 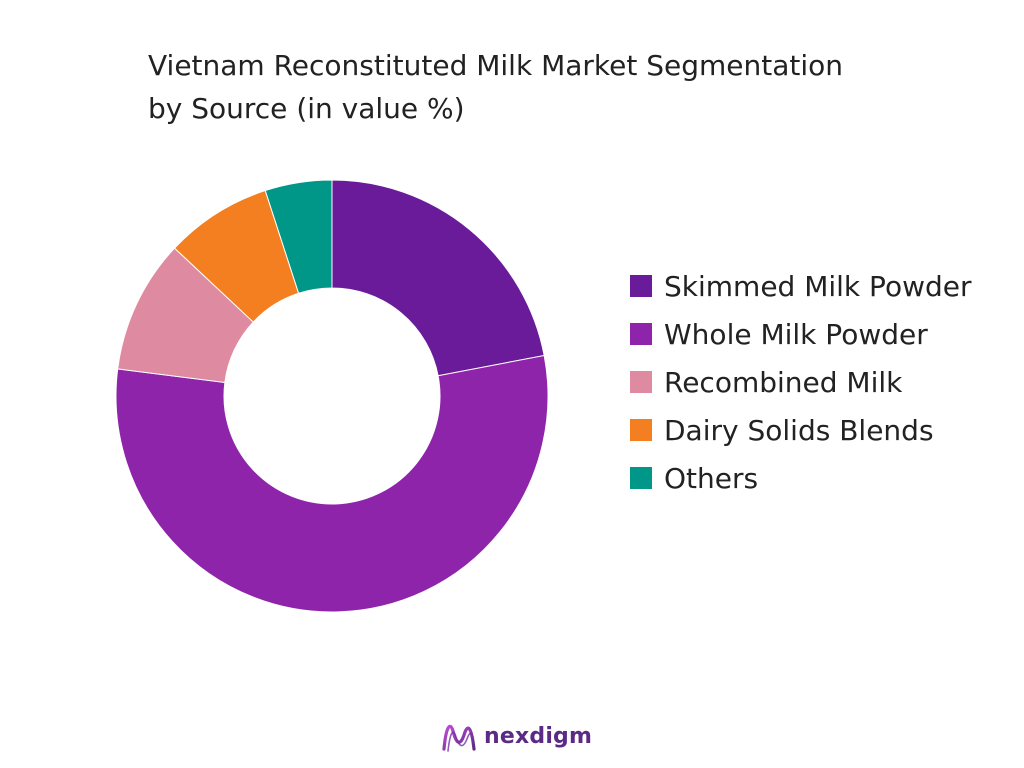 I want to click on legend-item-skimmed-milk-powder: Skimmed Milk Powder, so click(x=827, y=286).